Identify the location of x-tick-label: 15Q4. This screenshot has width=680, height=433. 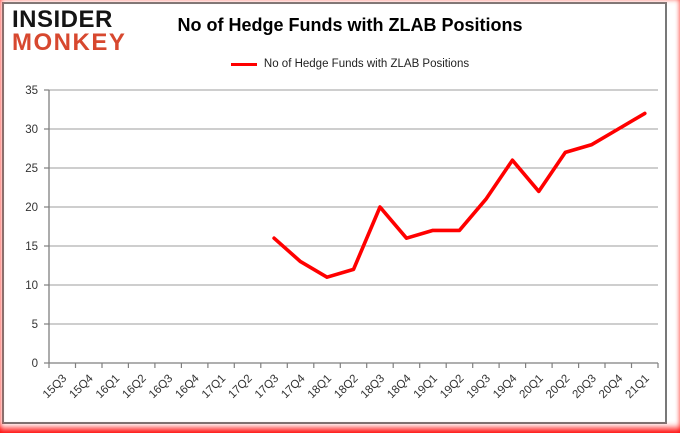
(81, 386).